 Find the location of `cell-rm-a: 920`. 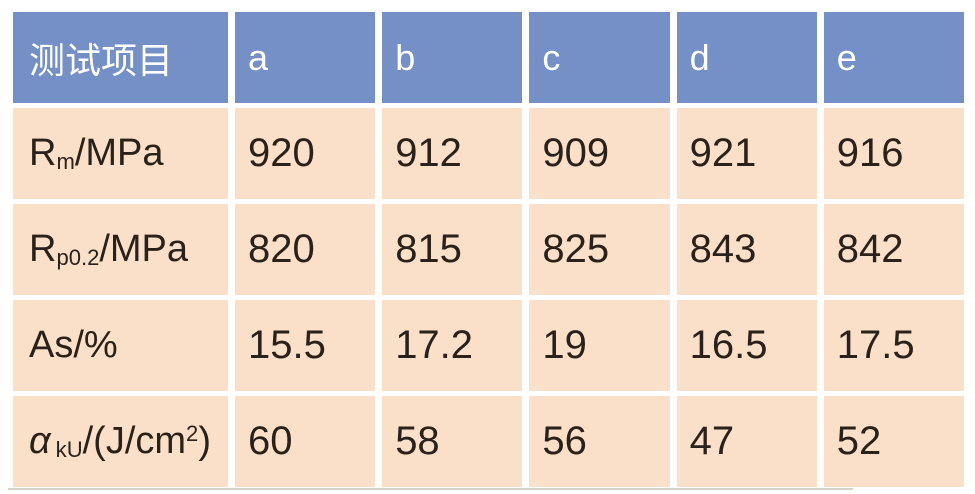

cell-rm-a: 920 is located at coordinates (305, 153).